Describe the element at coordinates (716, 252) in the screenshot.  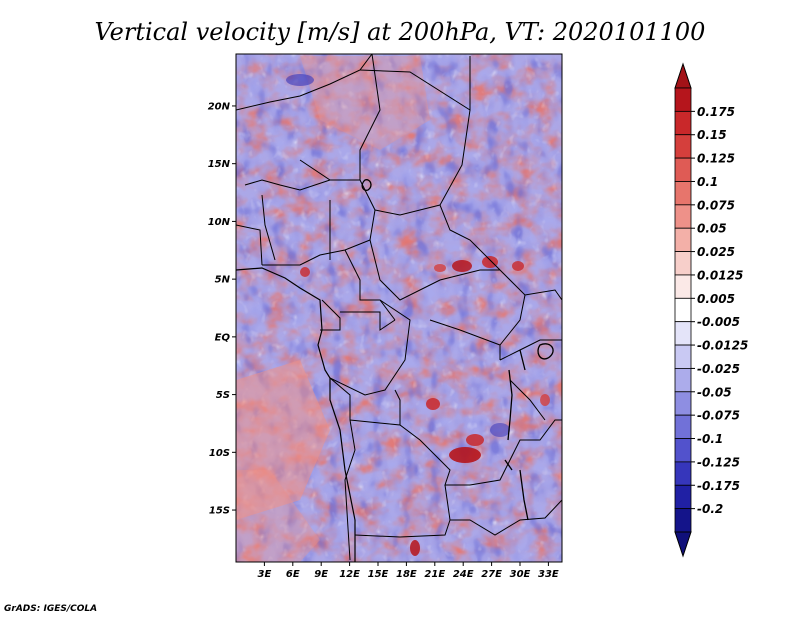
I see `colorbar-label: 0.025` at that location.